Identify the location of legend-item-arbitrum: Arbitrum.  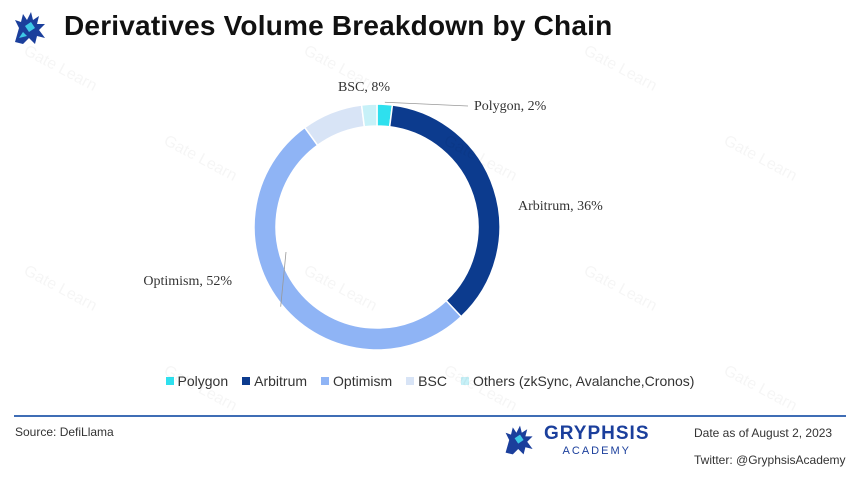
(274, 381).